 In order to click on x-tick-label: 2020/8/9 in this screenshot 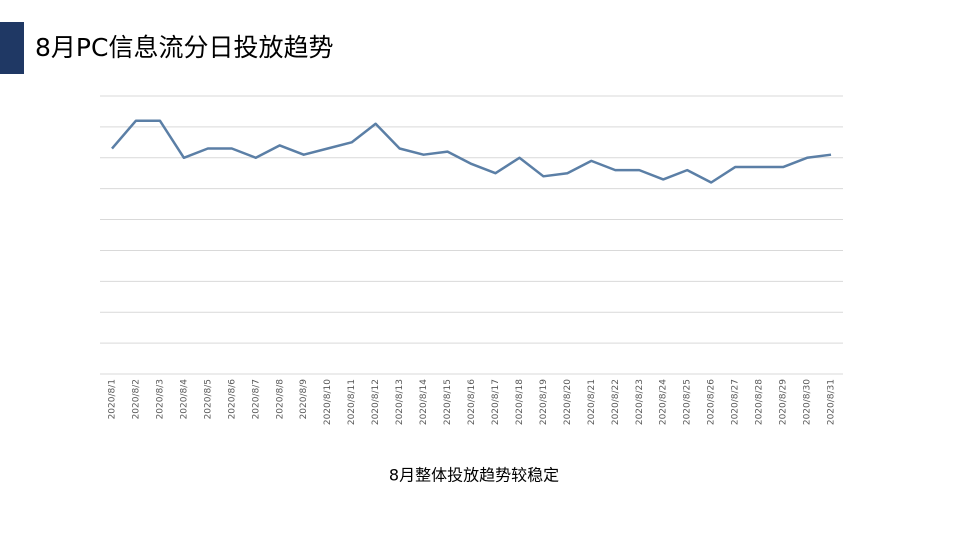, I will do `click(304, 399)`.